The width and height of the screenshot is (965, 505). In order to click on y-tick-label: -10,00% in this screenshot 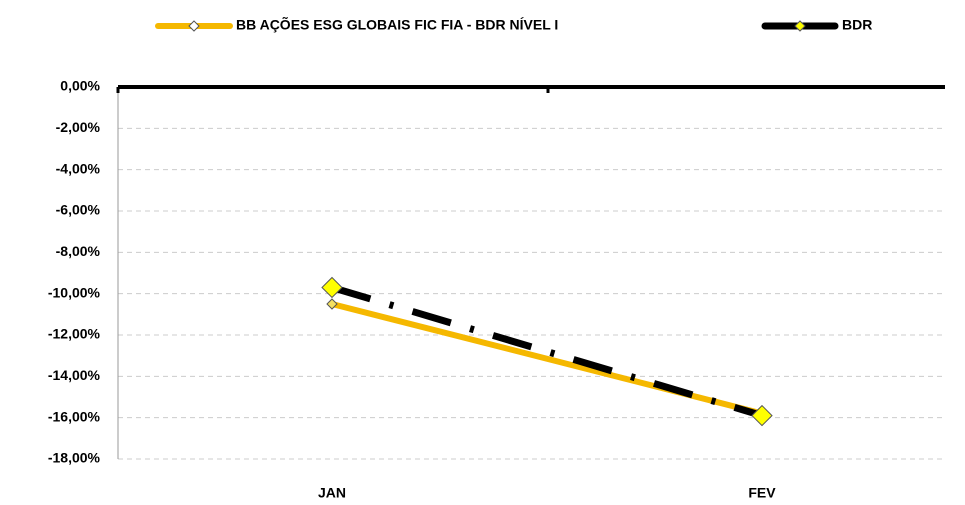, I will do `click(74, 292)`.